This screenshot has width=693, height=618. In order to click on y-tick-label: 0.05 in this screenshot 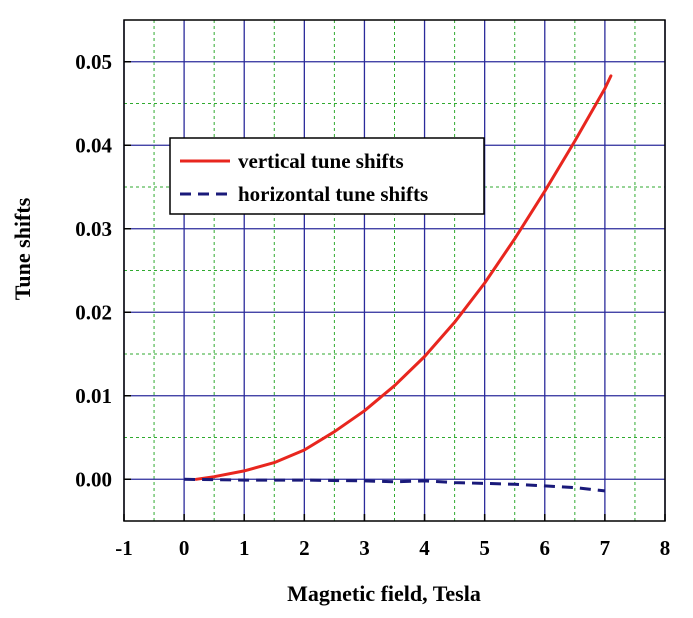, I will do `click(93, 62)`.